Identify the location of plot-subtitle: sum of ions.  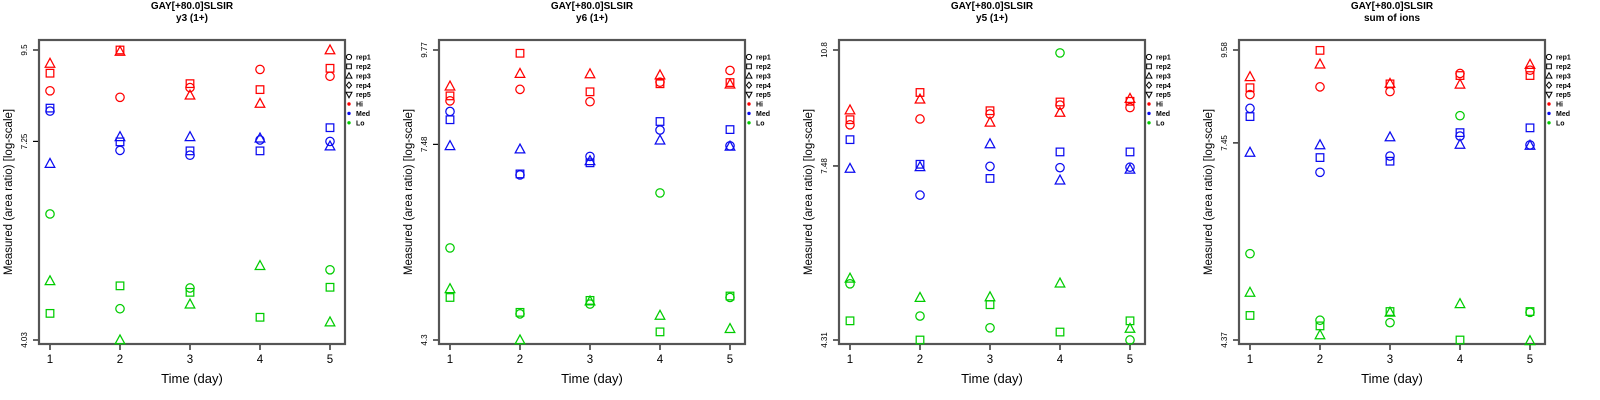
(1392, 18).